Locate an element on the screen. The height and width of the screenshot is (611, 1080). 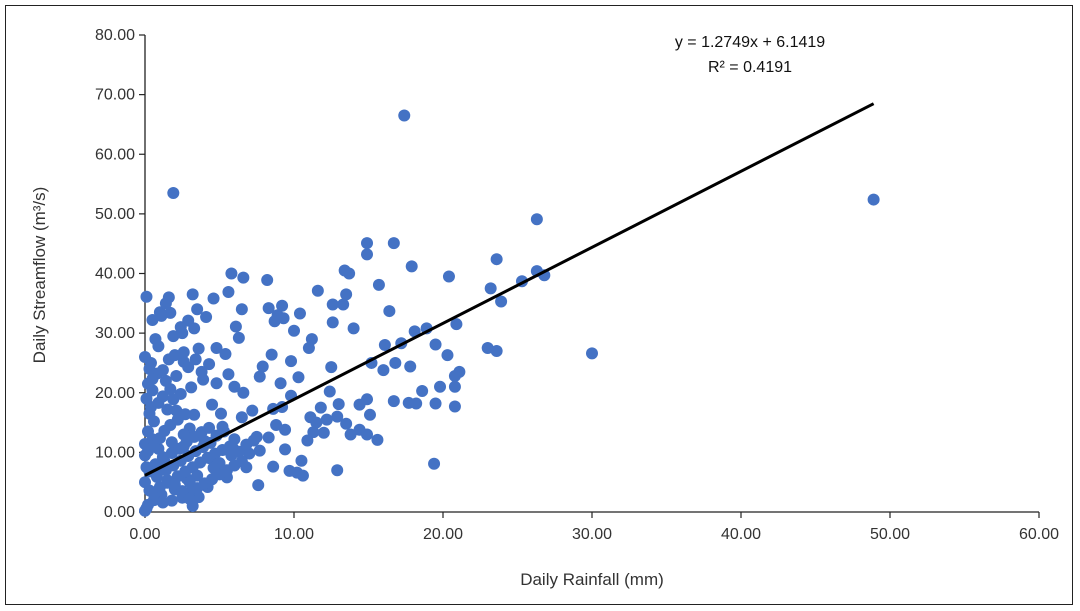
y-tick-label: 50.00 is located at coordinates (115, 214).